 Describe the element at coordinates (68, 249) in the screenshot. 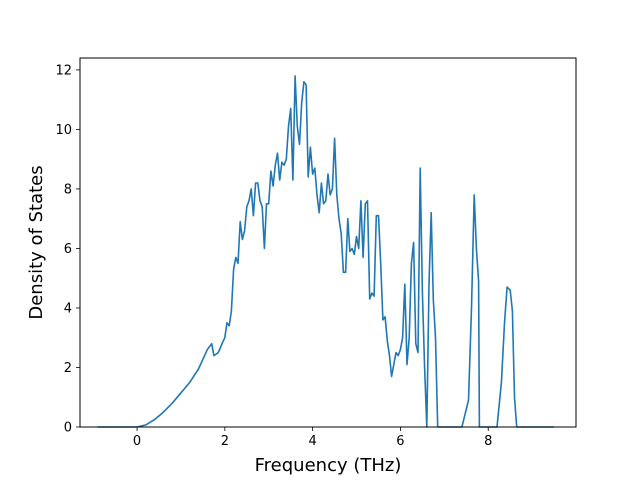

I see `y-tick-label: 6` at that location.